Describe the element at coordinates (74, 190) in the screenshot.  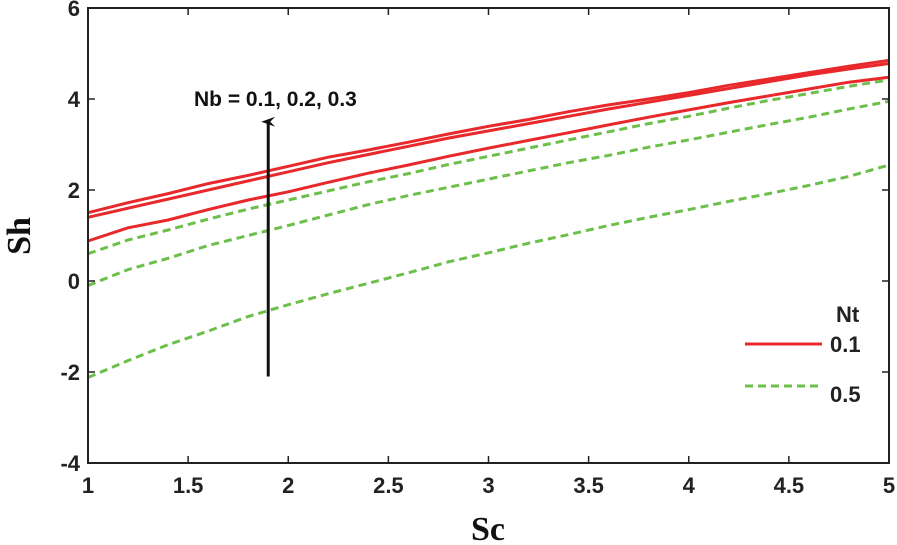
I see `y-tick-label: 2` at that location.